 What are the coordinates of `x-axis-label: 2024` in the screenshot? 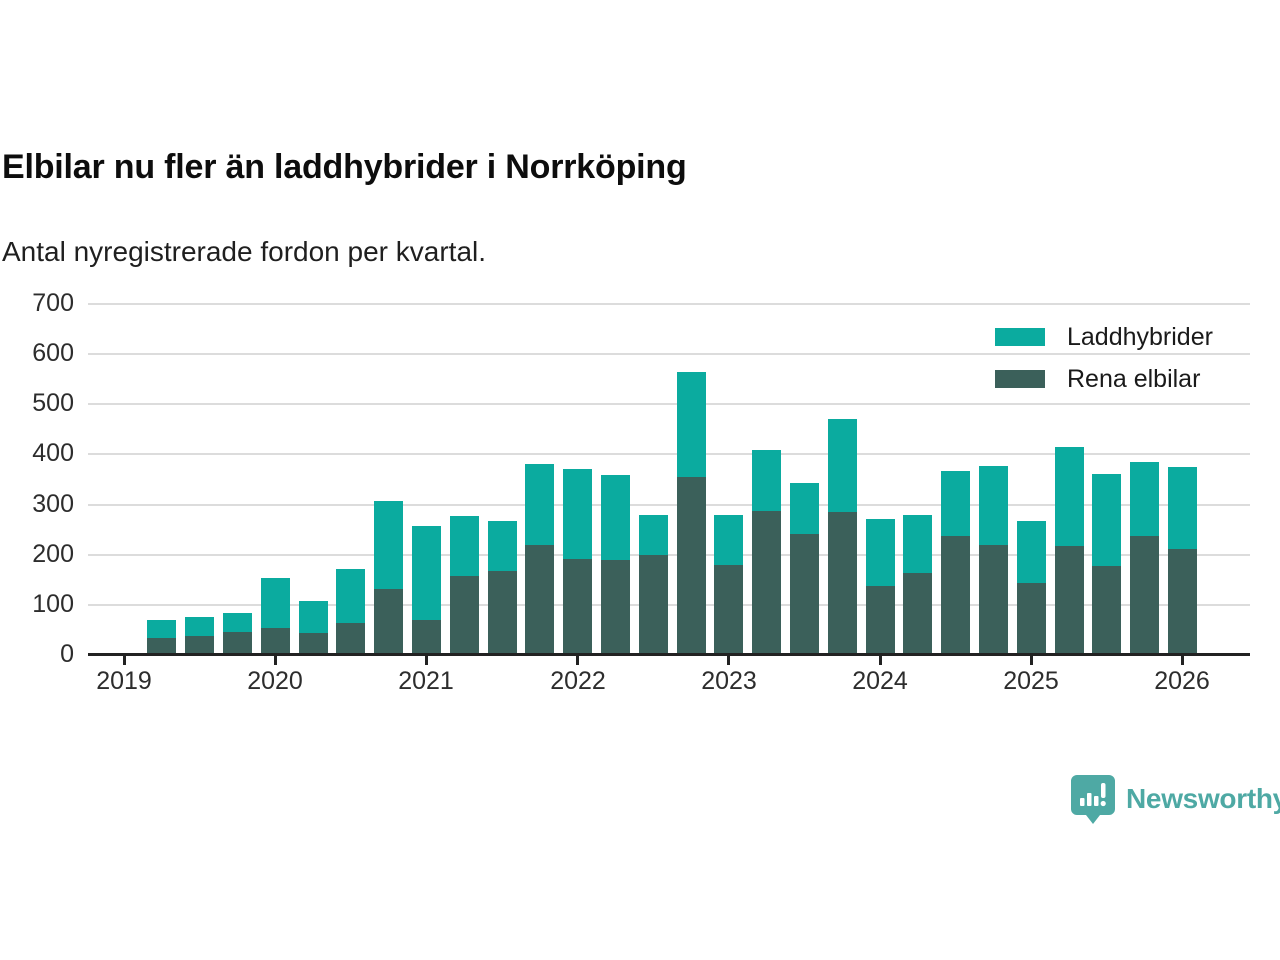 It's located at (880, 681).